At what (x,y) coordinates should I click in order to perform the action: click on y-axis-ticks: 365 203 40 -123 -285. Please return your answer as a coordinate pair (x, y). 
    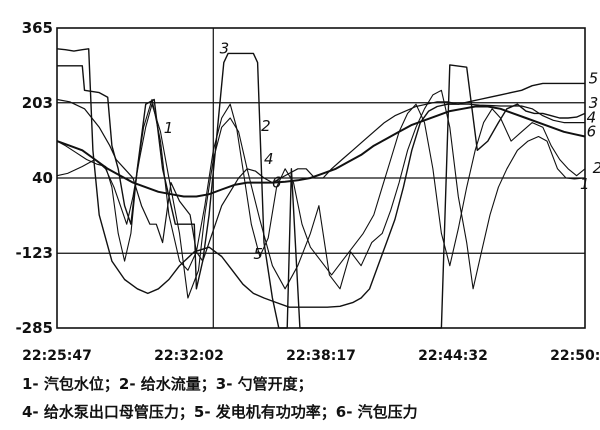
    Looking at the image, I should click on (34, 178).